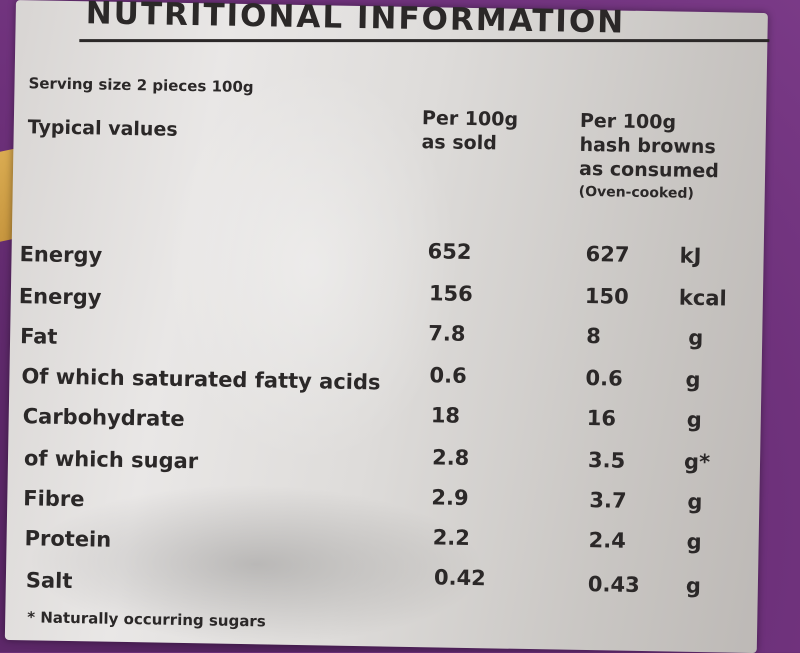 This screenshot has width=800, height=653. What do you see at coordinates (702, 298) in the screenshot?
I see `row-unit: kcal` at bounding box center [702, 298].